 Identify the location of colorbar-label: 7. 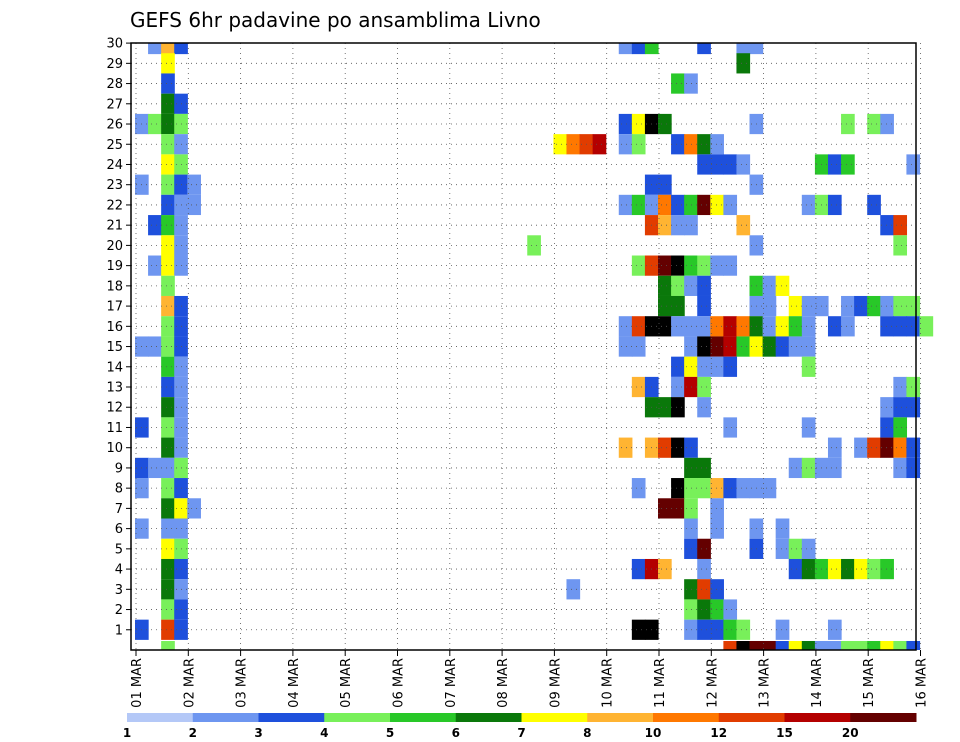
(521, 733).